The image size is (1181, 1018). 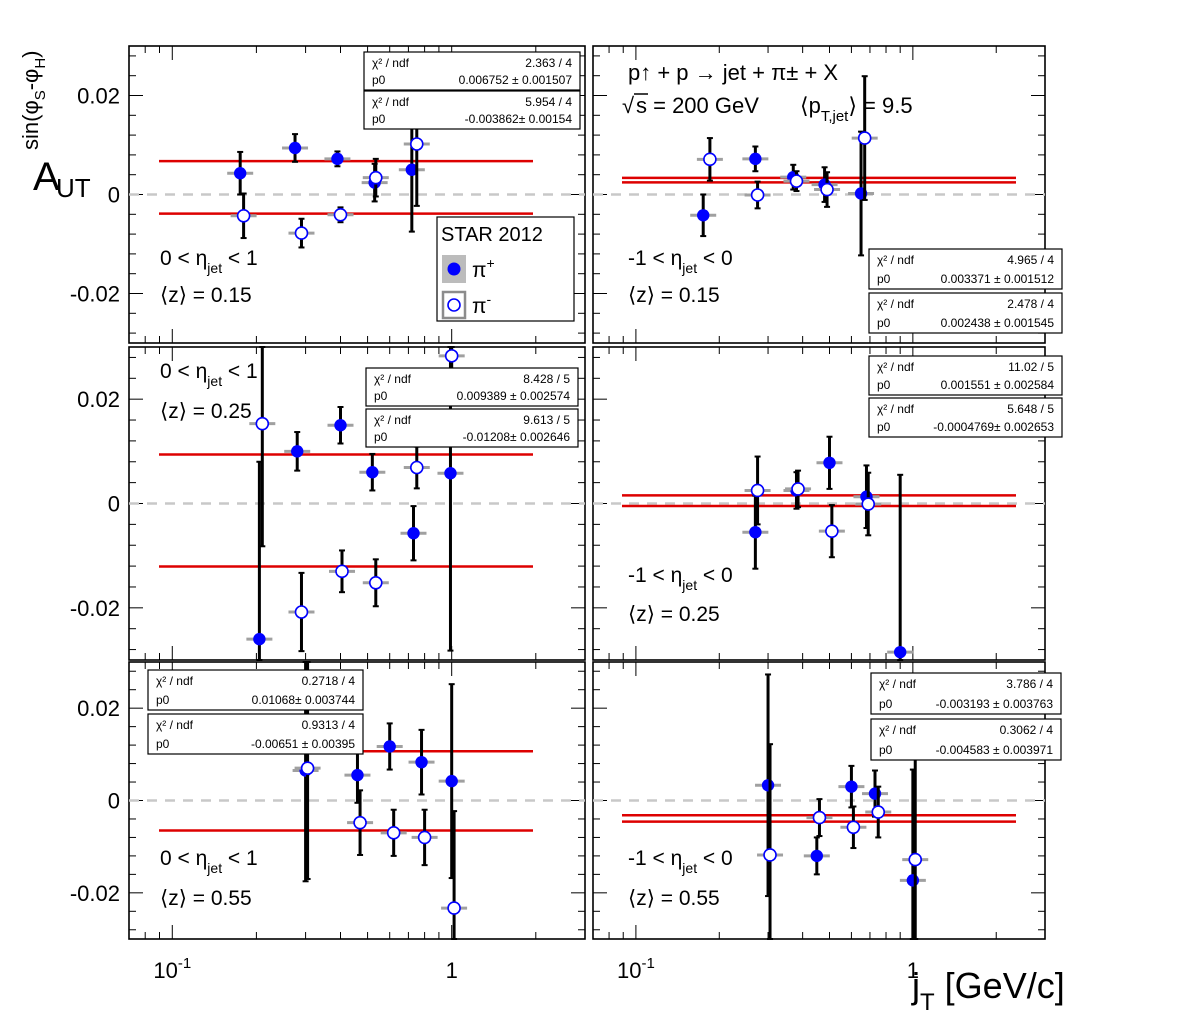 What do you see at coordinates (479, 306) in the screenshot?
I see `legend-label-pi-minus: π` at bounding box center [479, 306].